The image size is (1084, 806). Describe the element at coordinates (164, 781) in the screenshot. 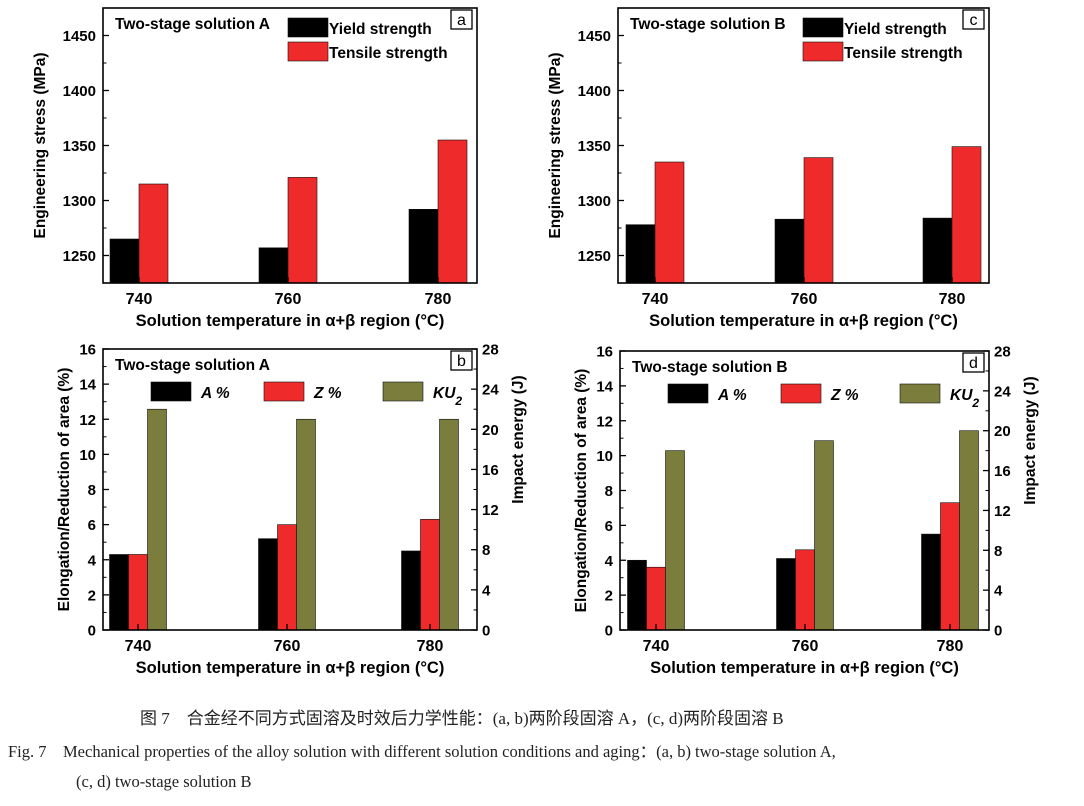

I see `caption-english-line2: (c, d) two-stage solution B` at that location.